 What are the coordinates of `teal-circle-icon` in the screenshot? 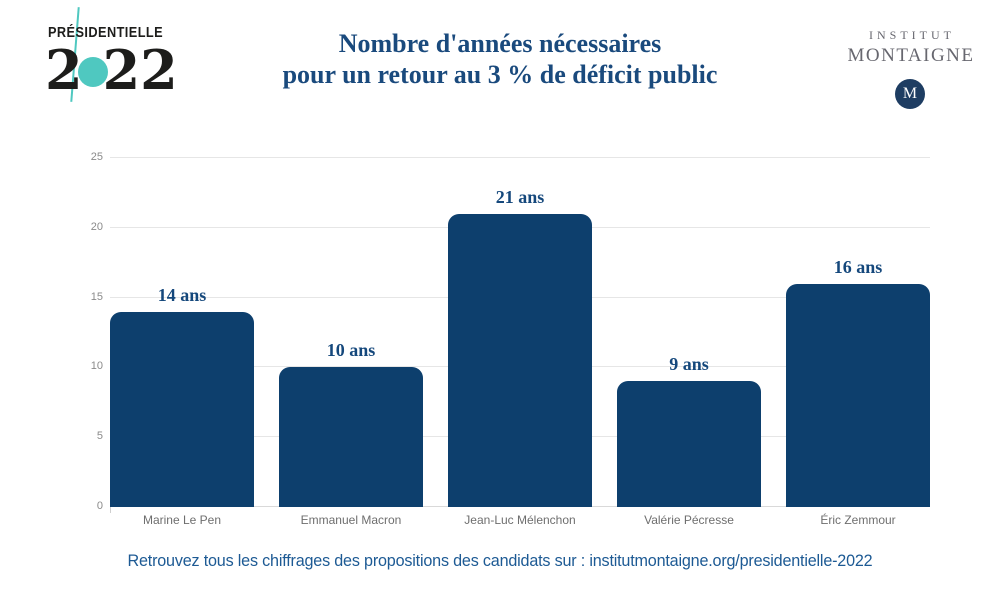 It's located at (92, 72).